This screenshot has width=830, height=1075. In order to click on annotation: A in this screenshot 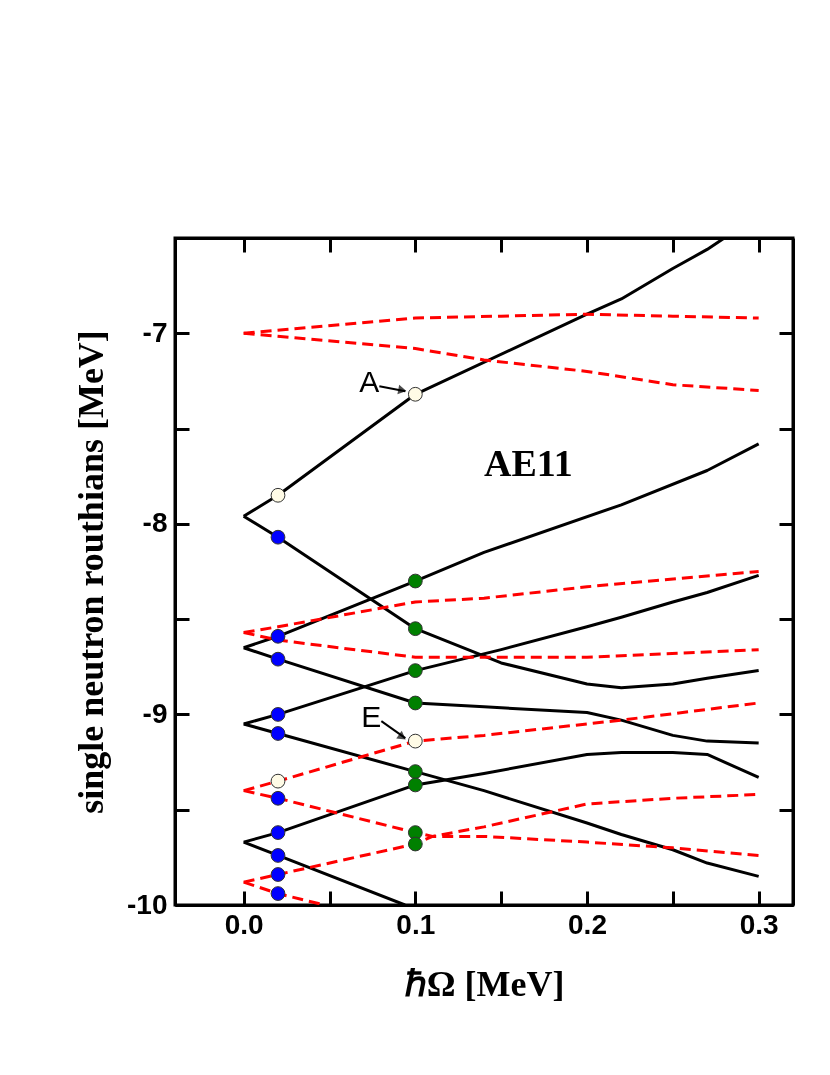, I will do `click(369, 382)`.